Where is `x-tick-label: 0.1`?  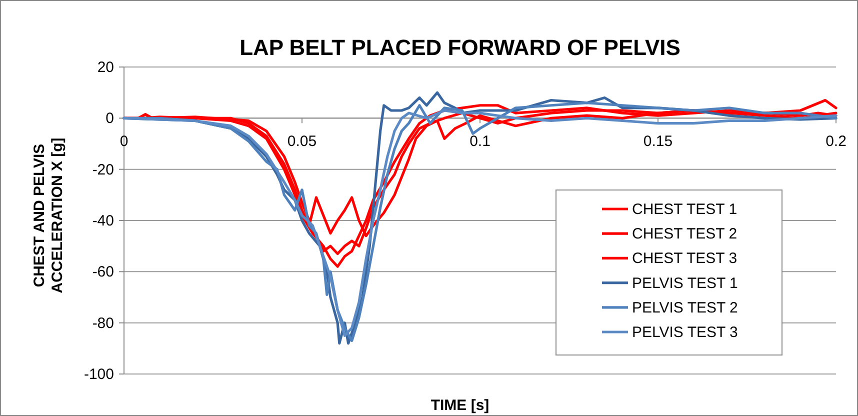 x-tick-label: 0.1 is located at coordinates (480, 141).